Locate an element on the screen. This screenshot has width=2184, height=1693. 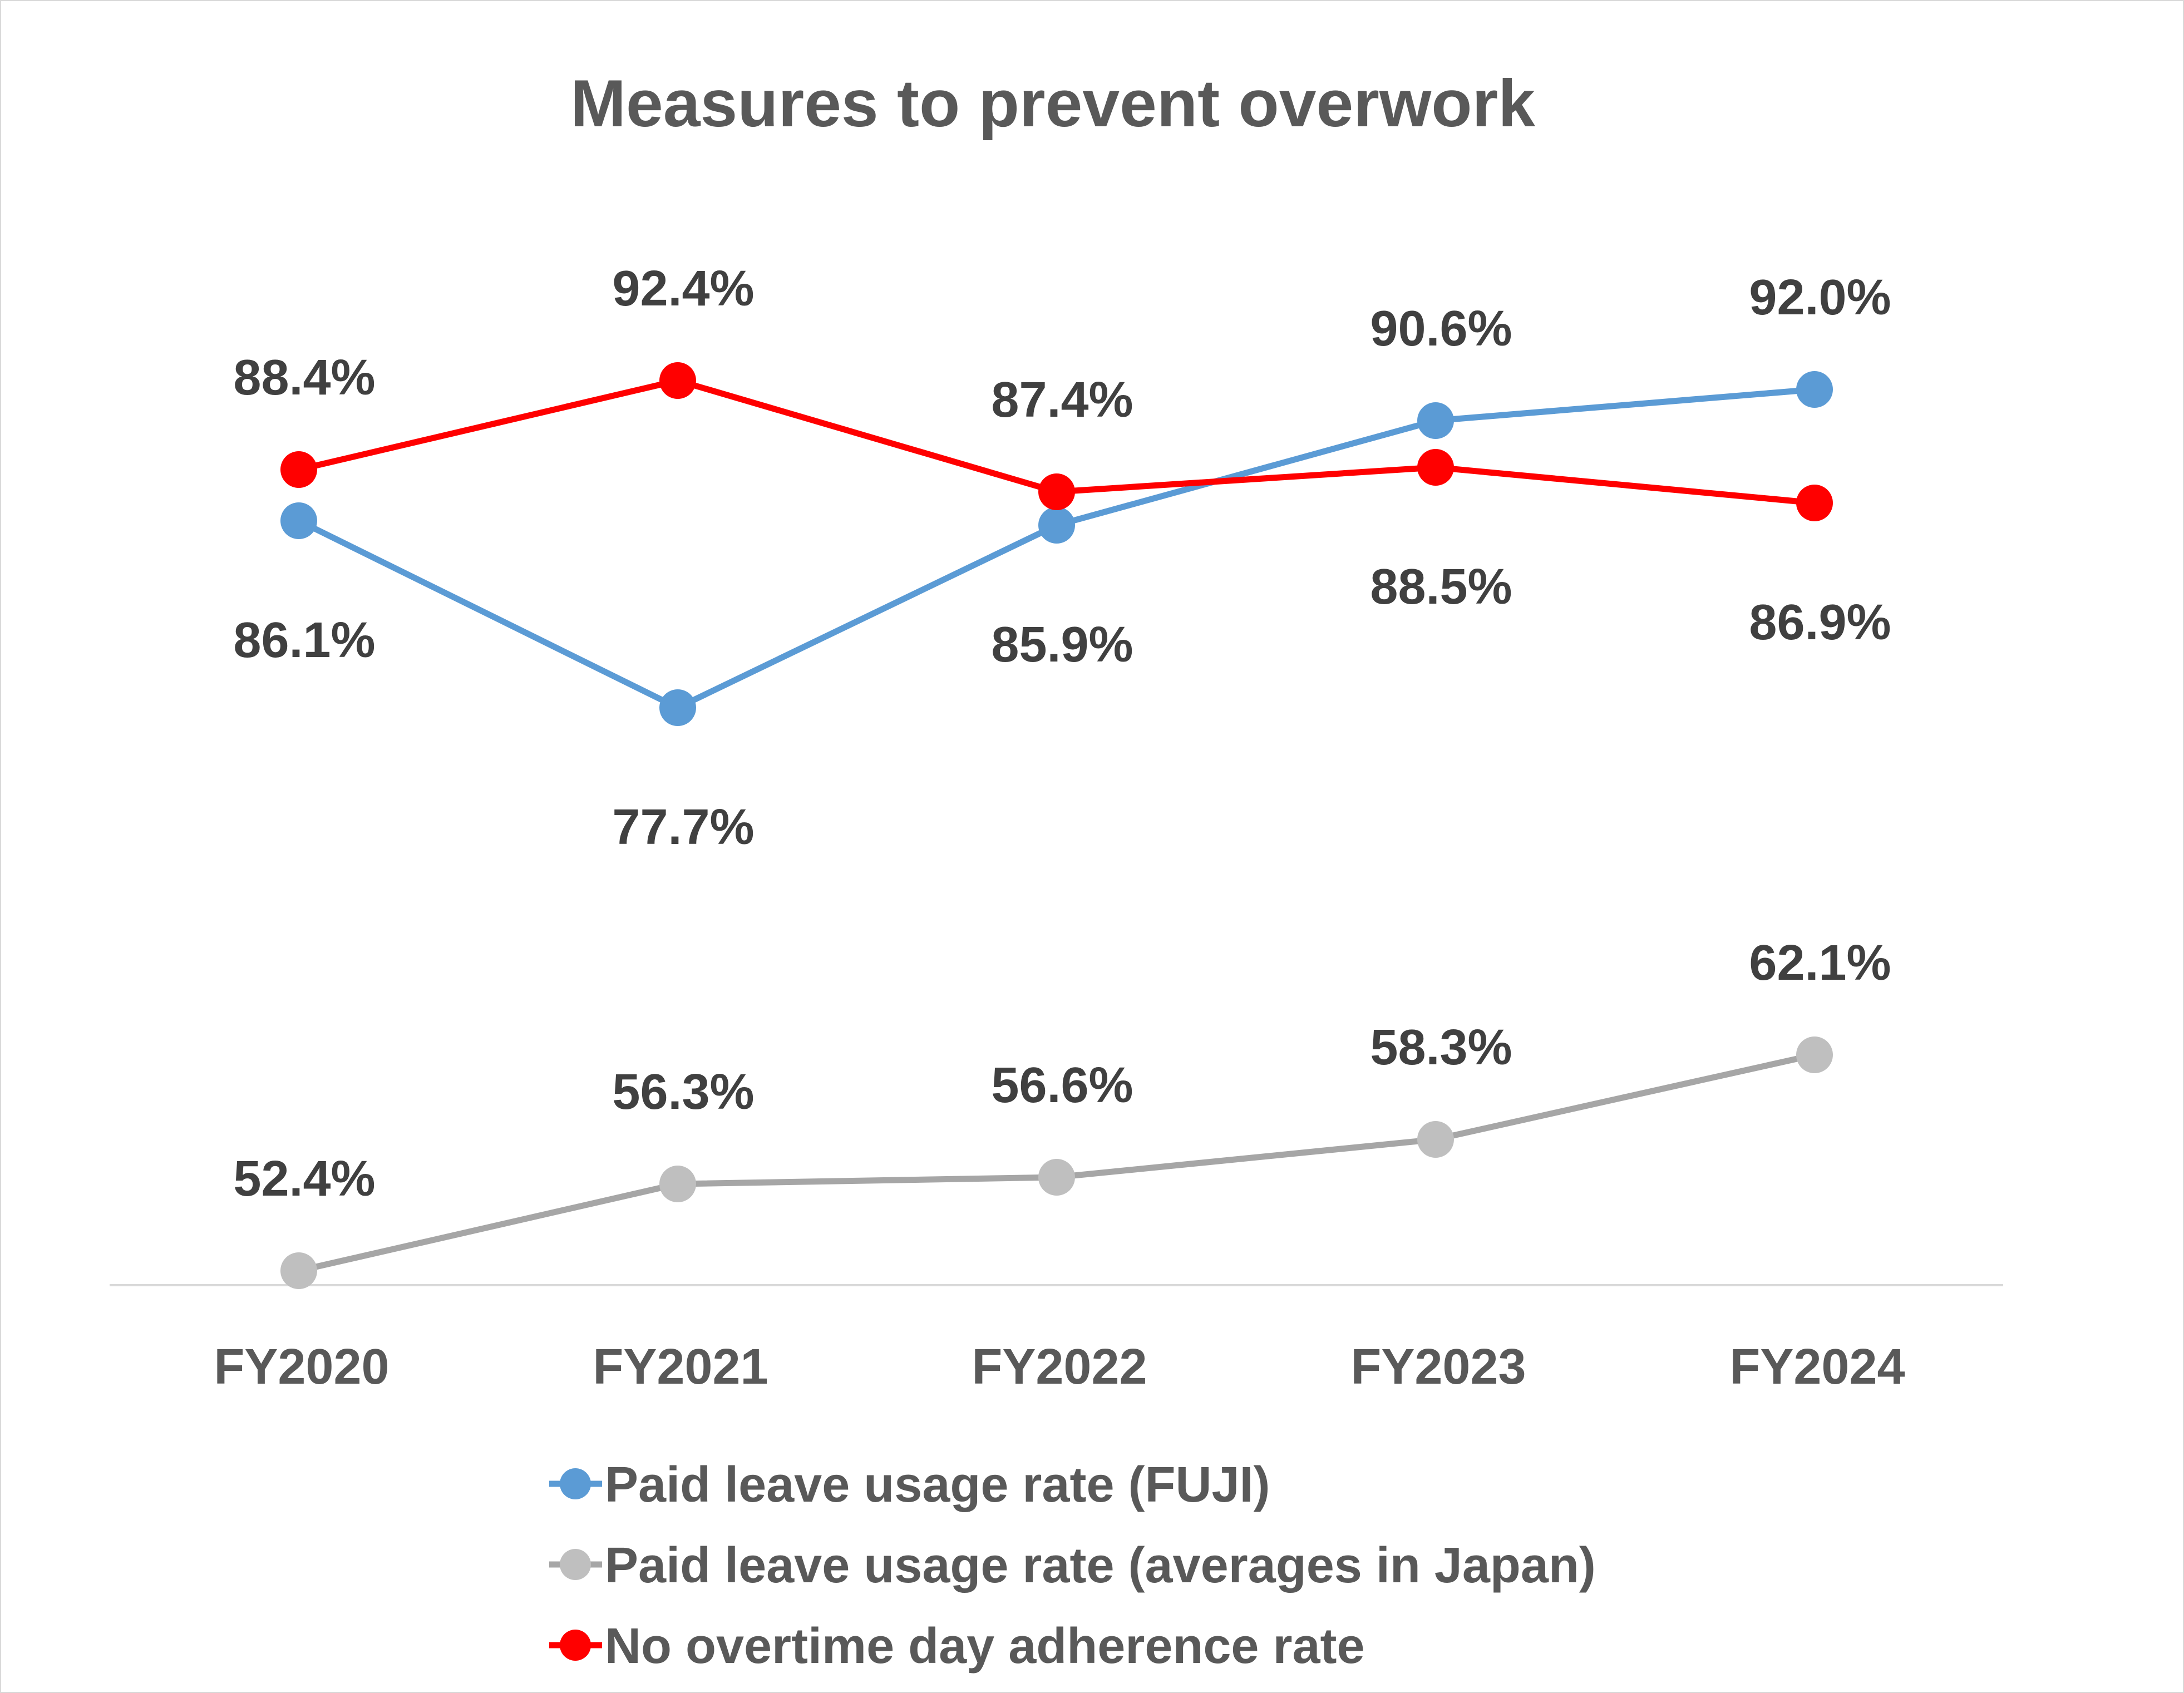
data-label-0-4: 92.0% is located at coordinates (1820, 297).